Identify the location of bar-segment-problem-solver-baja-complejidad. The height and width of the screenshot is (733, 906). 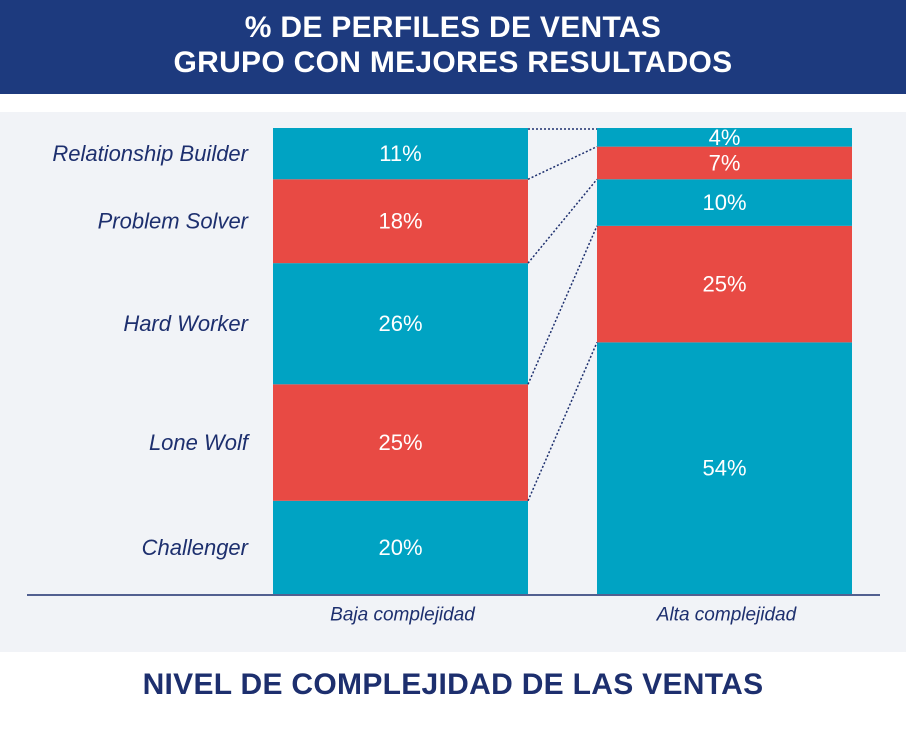
(400, 221).